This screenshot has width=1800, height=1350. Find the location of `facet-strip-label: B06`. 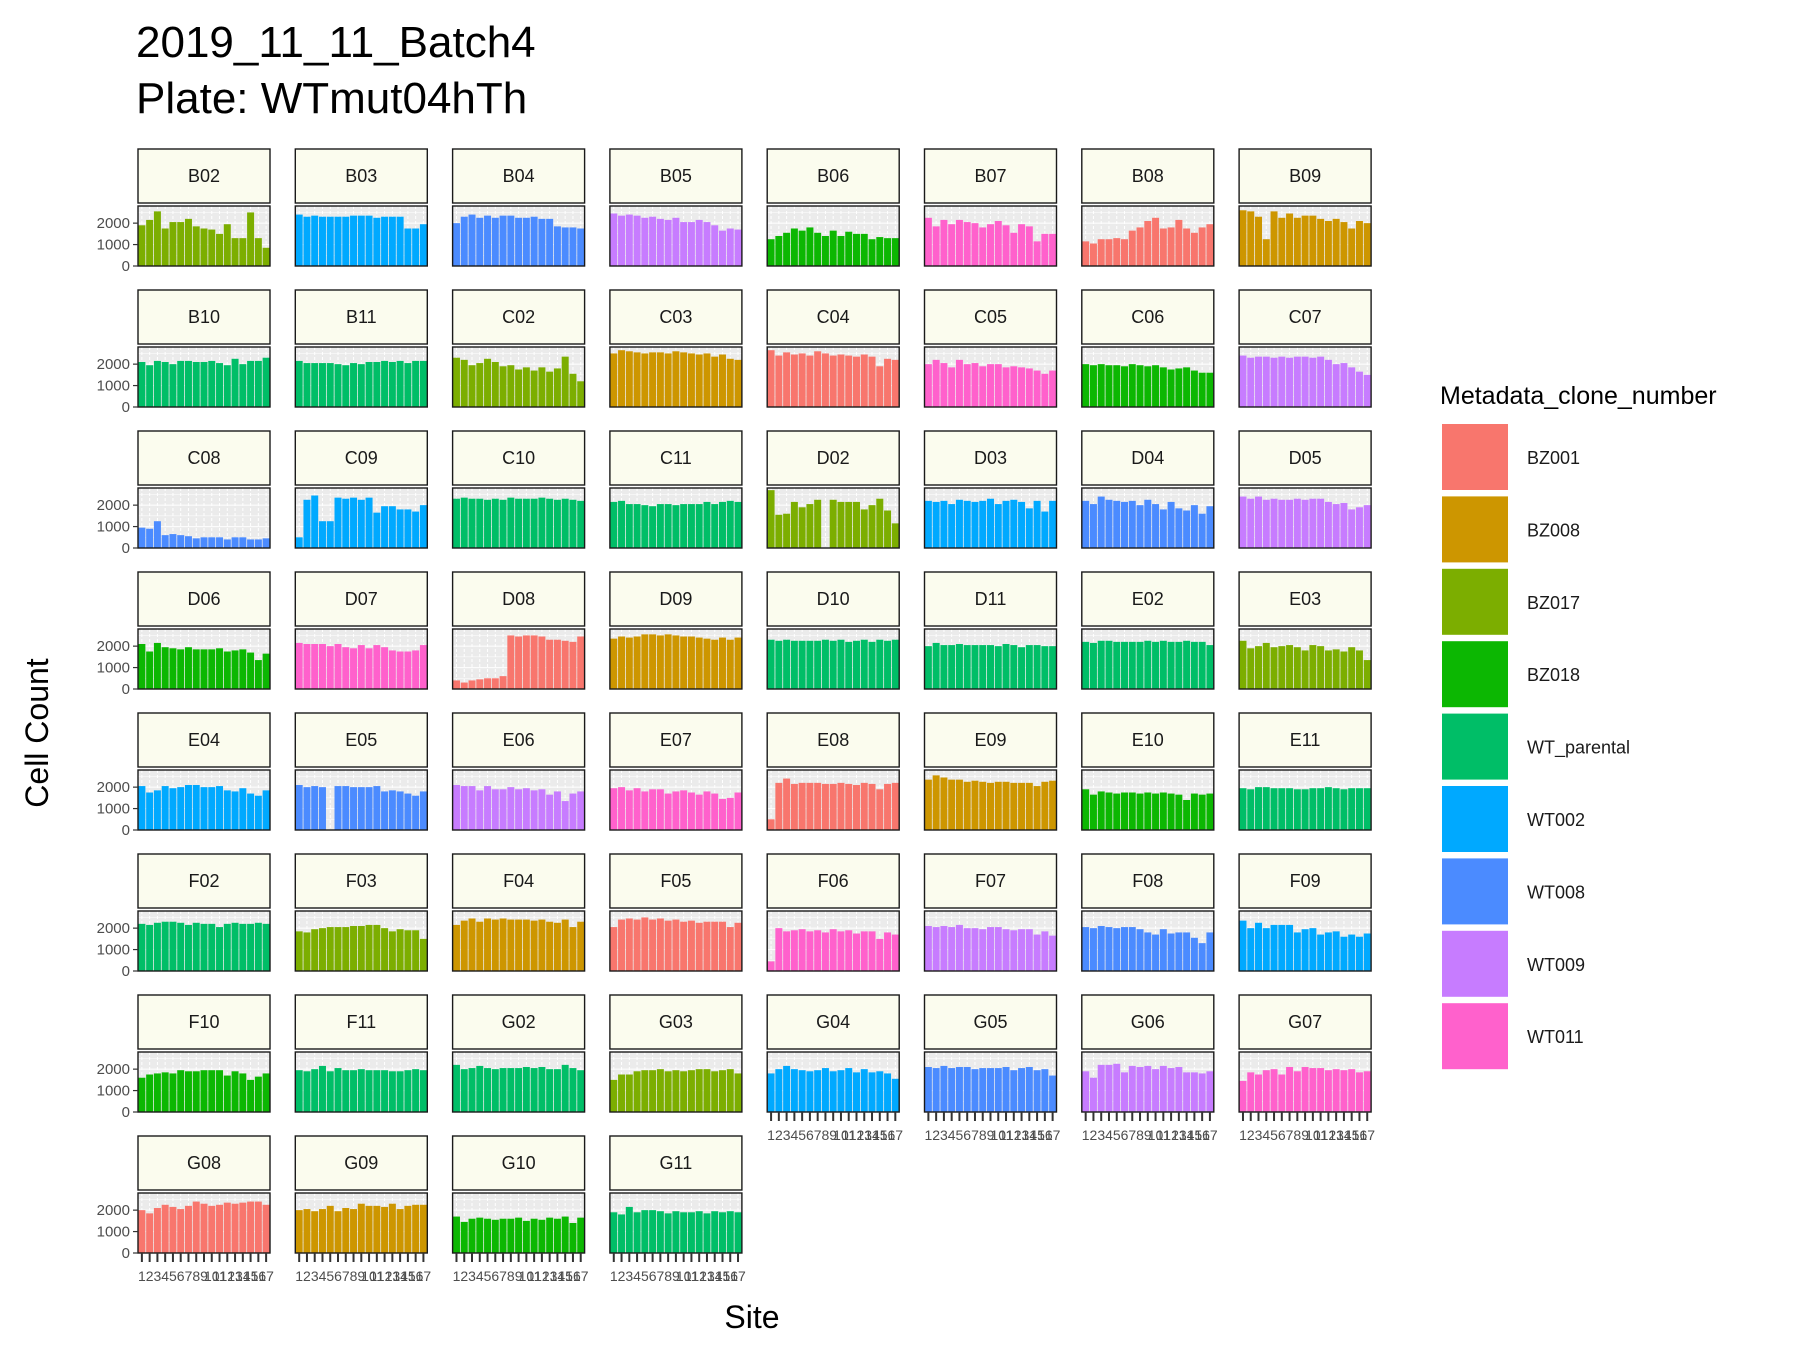

facet-strip-label: B06 is located at coordinates (833, 176).